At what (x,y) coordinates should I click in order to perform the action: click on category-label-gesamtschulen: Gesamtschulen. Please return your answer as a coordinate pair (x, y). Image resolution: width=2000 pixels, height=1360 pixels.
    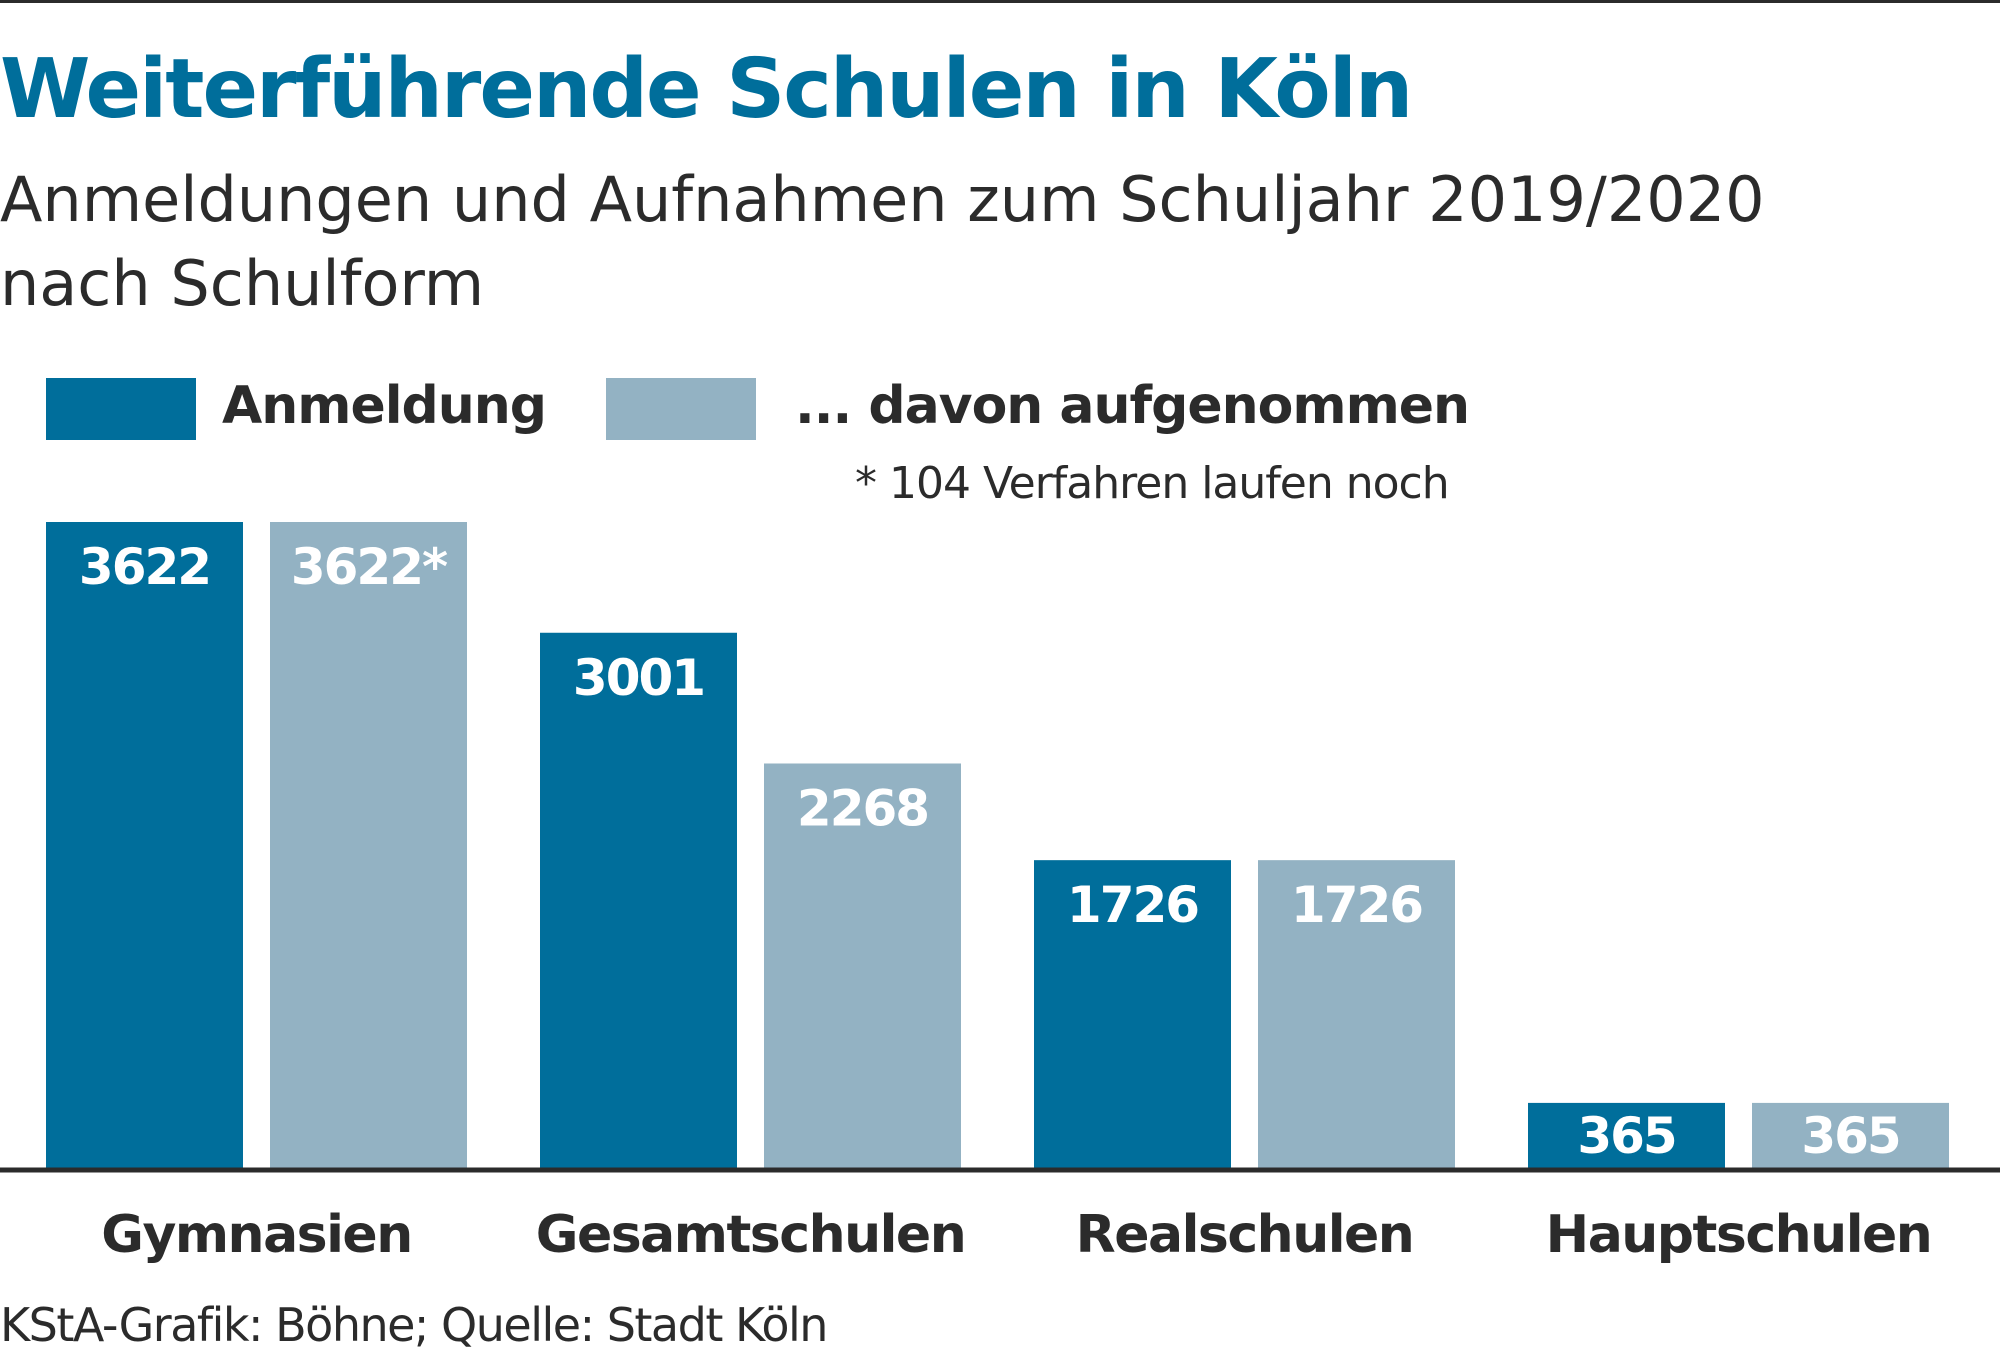
    Looking at the image, I should click on (750, 1235).